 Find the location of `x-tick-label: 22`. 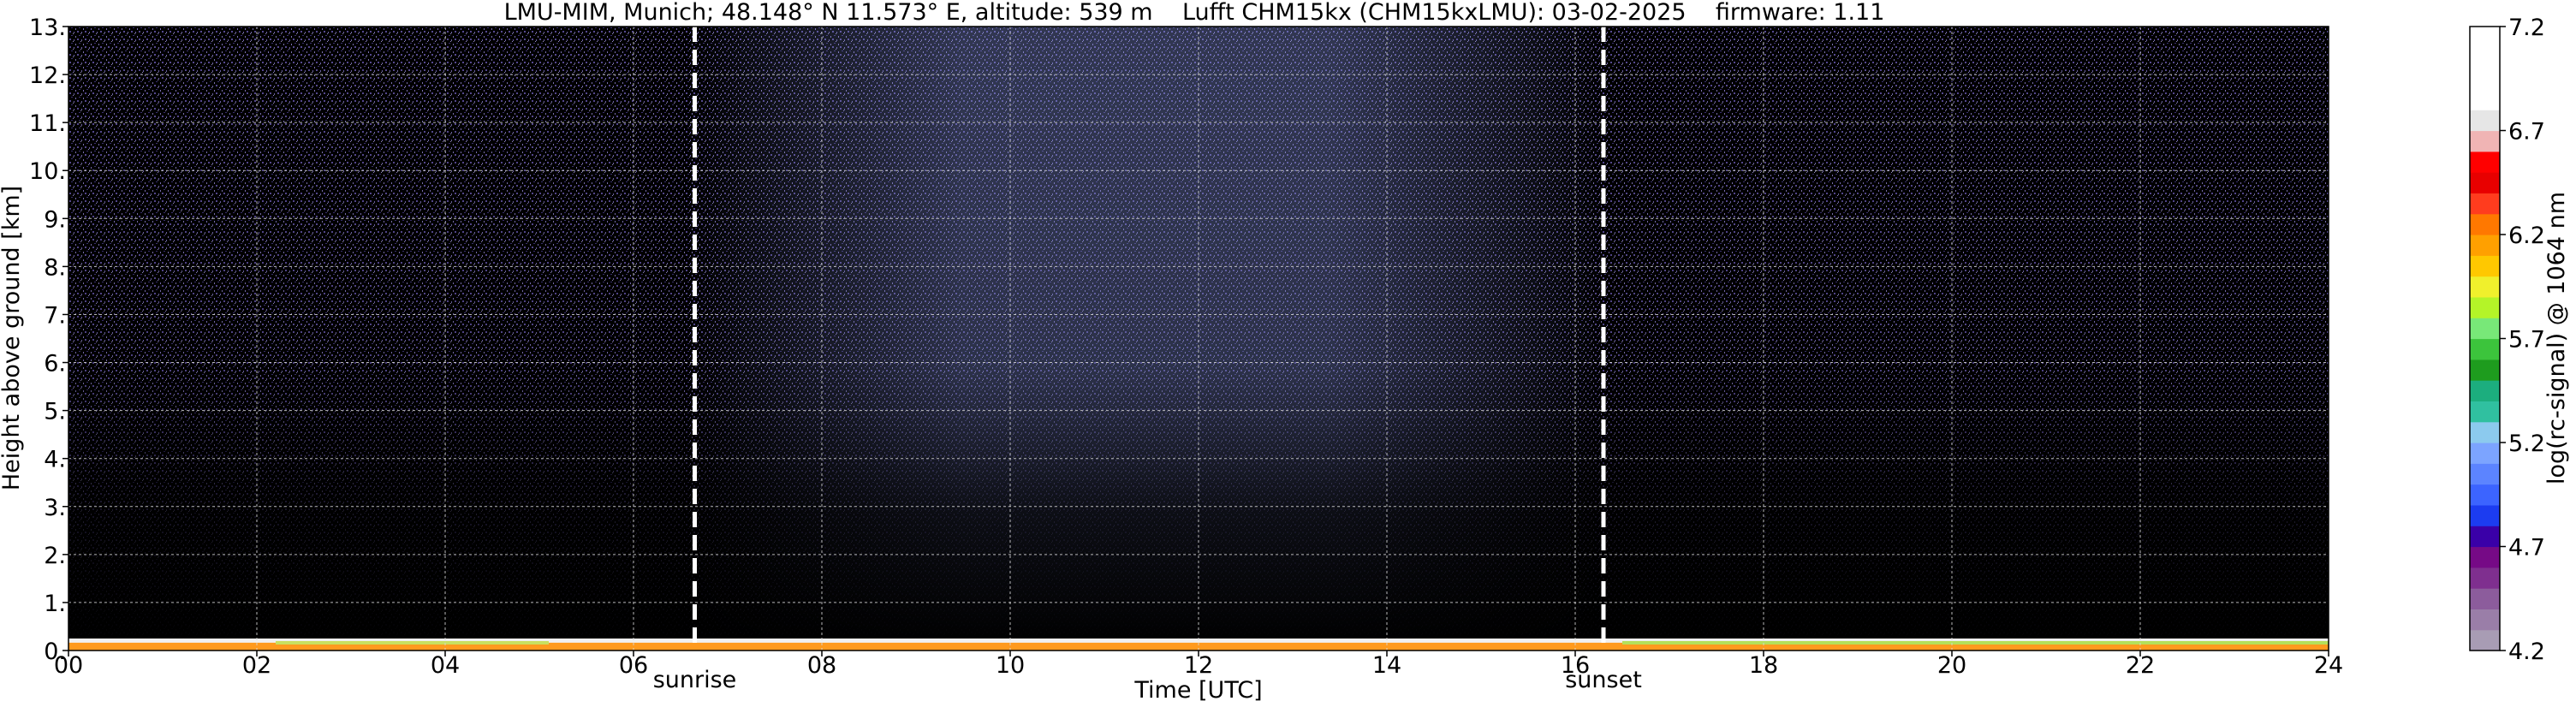

x-tick-label: 22 is located at coordinates (2140, 665).